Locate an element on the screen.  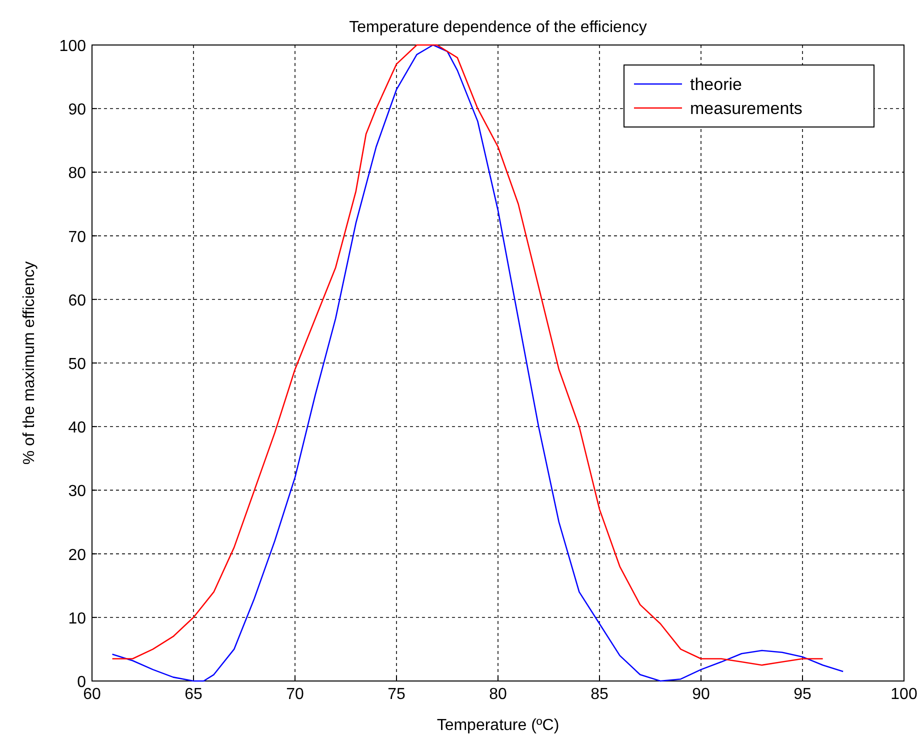
x-tick-label: 80 is located at coordinates (498, 694).